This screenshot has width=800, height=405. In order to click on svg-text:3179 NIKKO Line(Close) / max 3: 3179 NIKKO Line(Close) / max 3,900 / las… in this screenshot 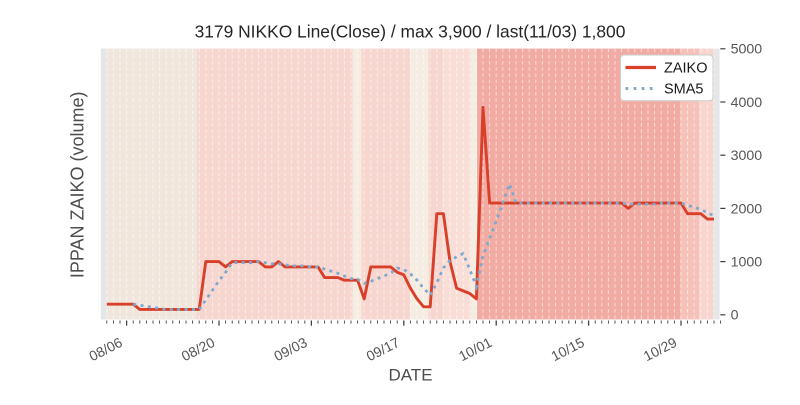, I will do `click(410, 32)`.